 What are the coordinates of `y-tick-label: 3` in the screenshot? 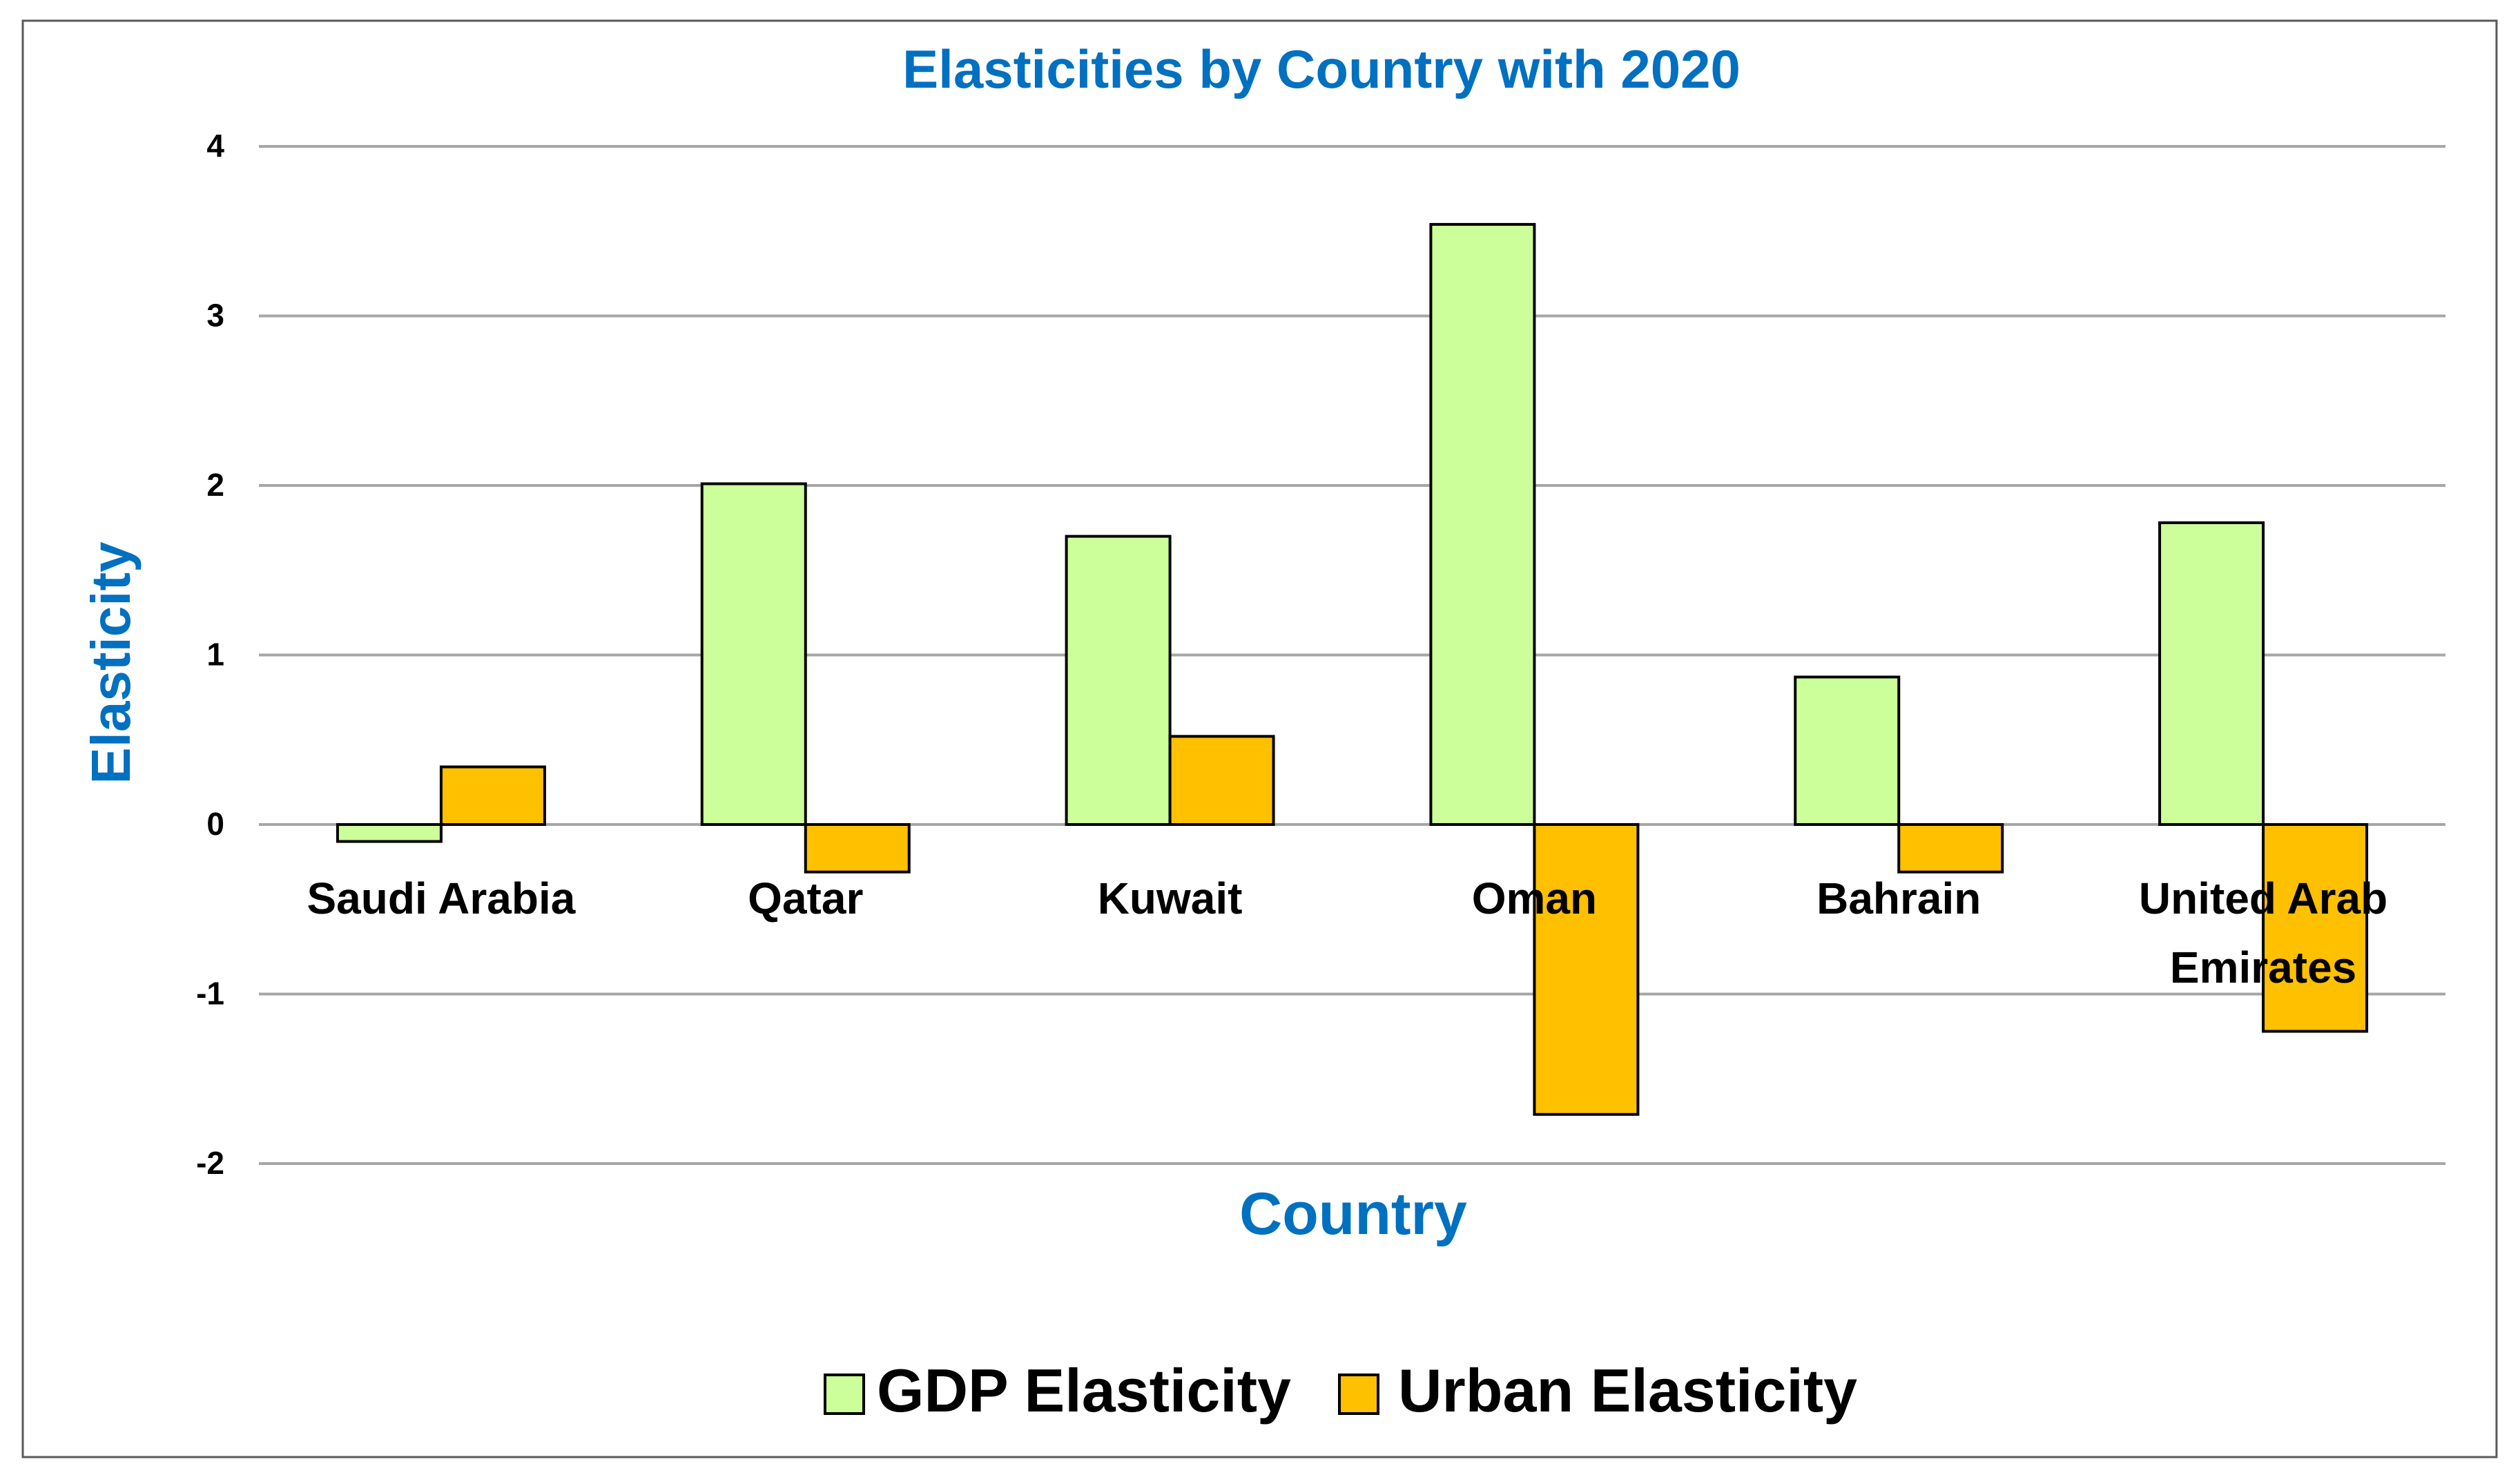 It's located at (215, 316).